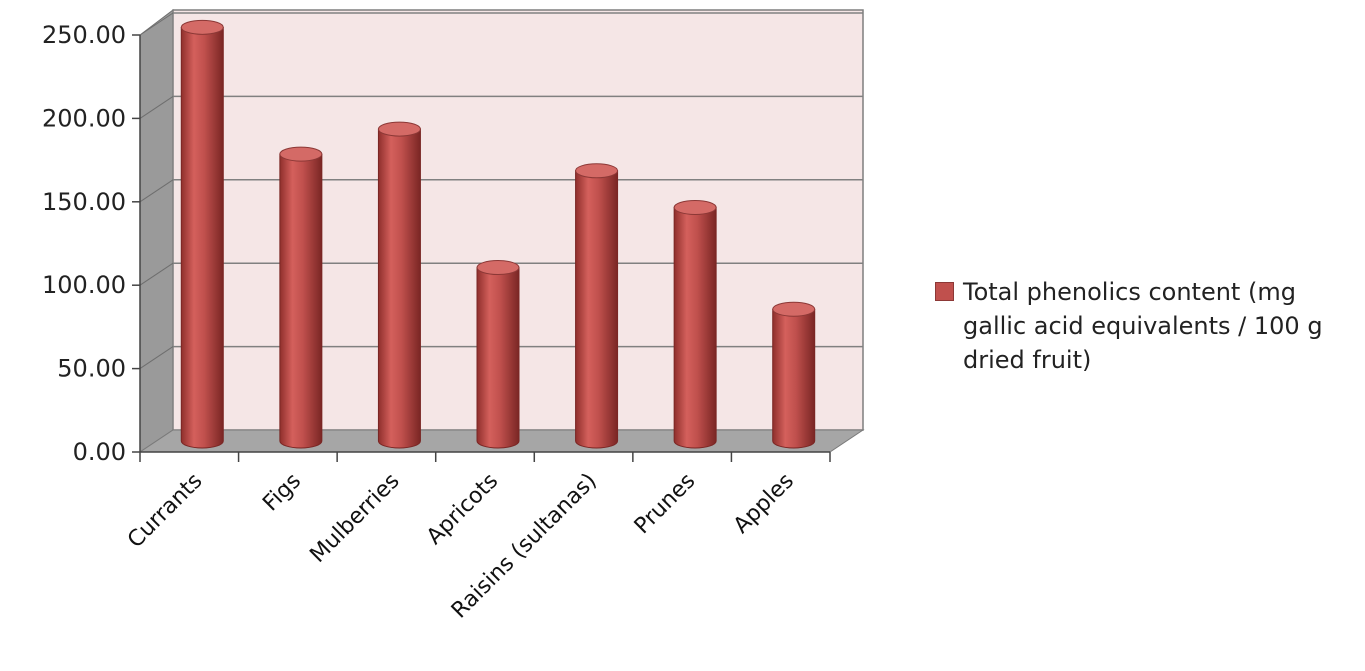 Image resolution: width=1365 pixels, height=671 pixels. What do you see at coordinates (99, 452) in the screenshot?
I see `y-tick-label: 0.00` at bounding box center [99, 452].